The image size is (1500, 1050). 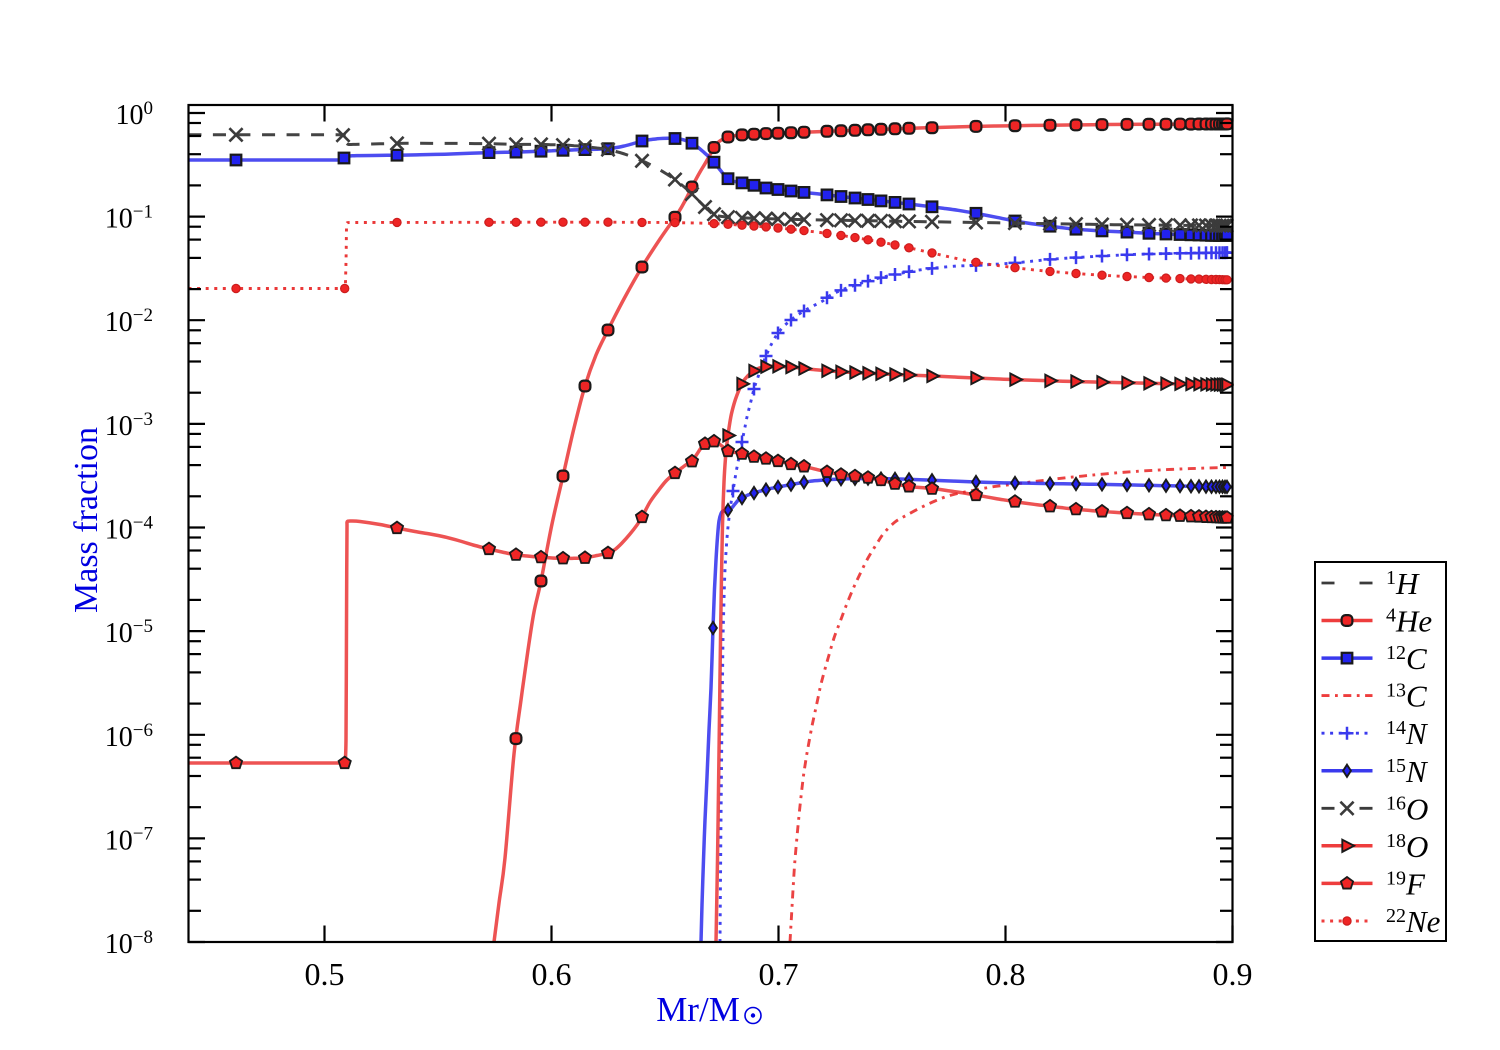 What do you see at coordinates (1403, 583) in the screenshot?
I see `svg-text: 1H` at bounding box center [1403, 583].